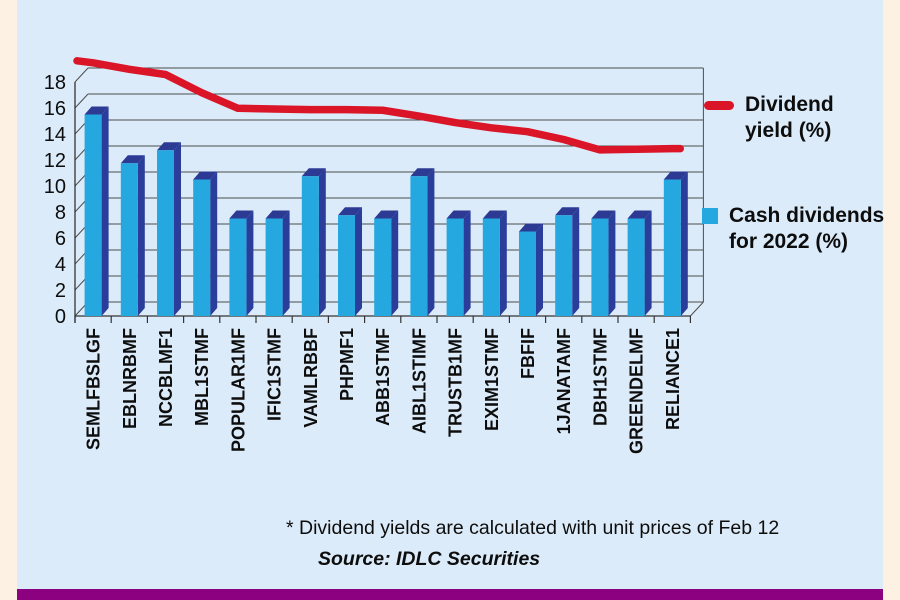 Image resolution: width=900 pixels, height=600 pixels. I want to click on footnote-source: Source: IDLC Securities, so click(429, 559).